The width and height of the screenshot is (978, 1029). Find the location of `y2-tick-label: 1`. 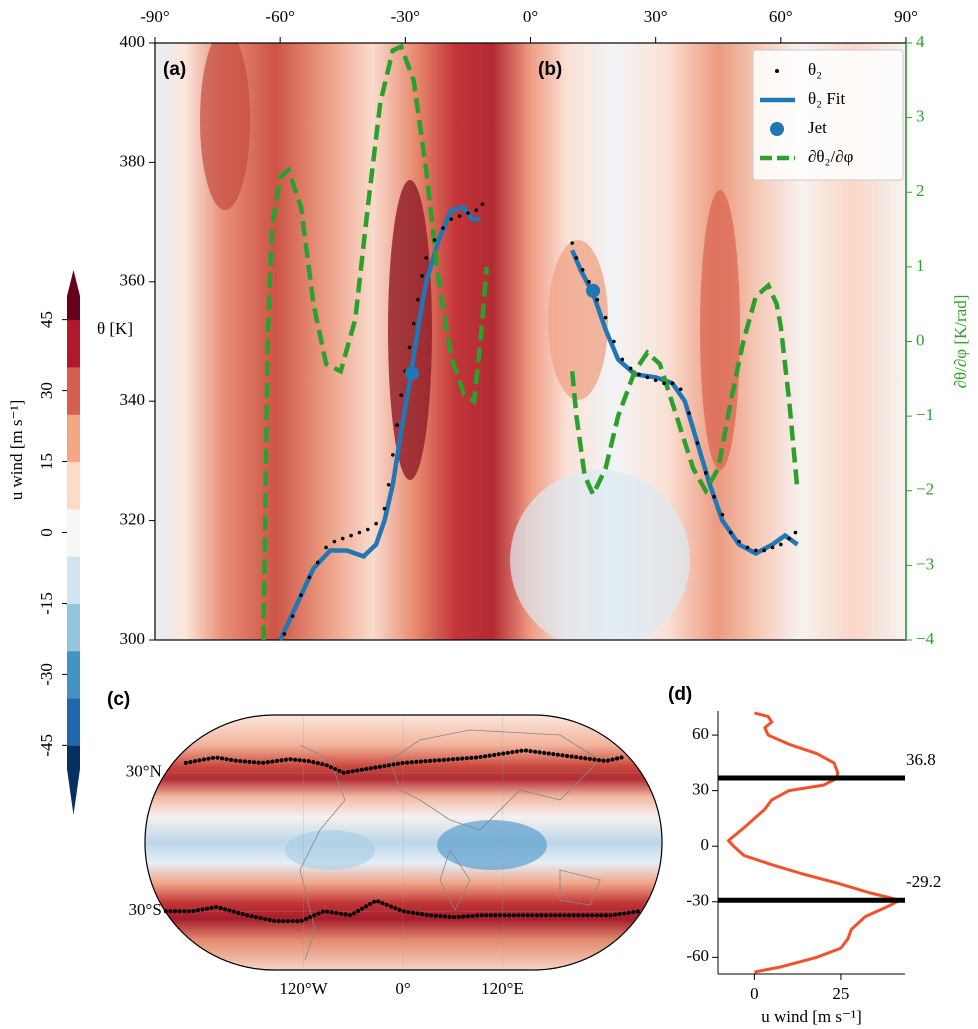

y2-tick-label: 1 is located at coordinates (920, 265).